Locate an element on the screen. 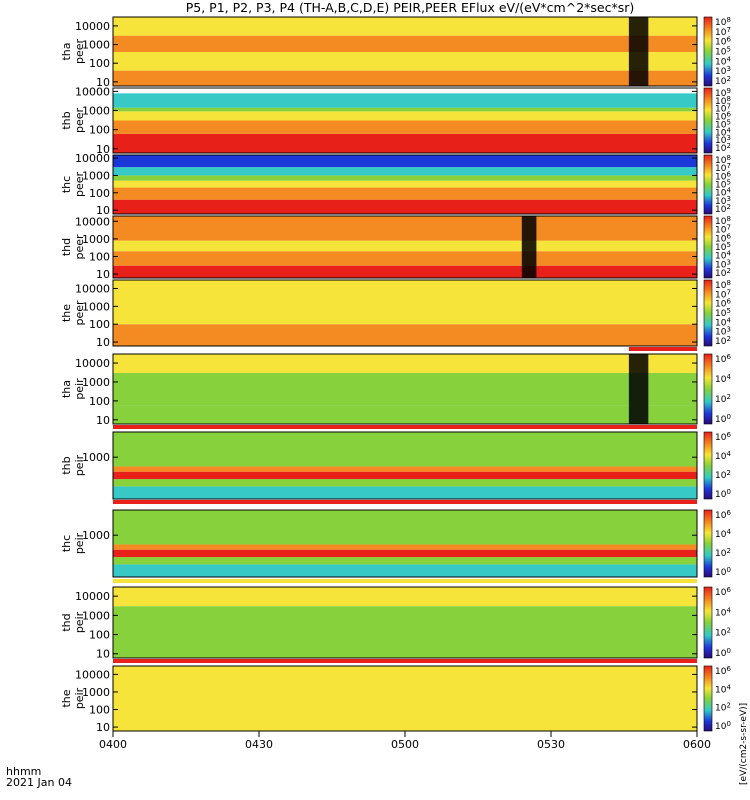 Image resolution: width=750 pixels, height=800 pixels. time-axis-label: hhmm is located at coordinates (23, 771).